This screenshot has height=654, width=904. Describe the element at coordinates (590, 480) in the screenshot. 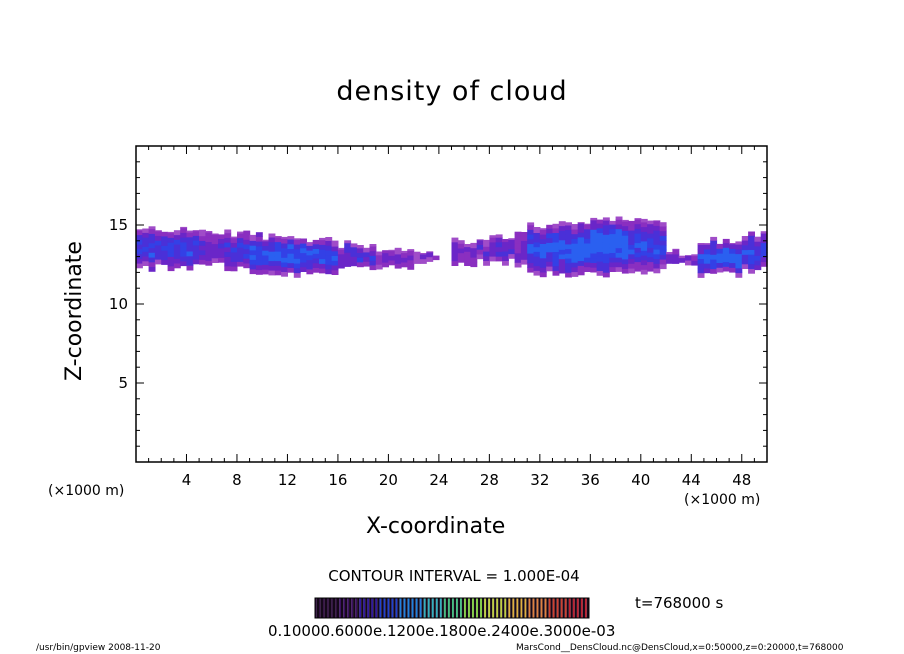

I see `x-tick-label: 36` at that location.